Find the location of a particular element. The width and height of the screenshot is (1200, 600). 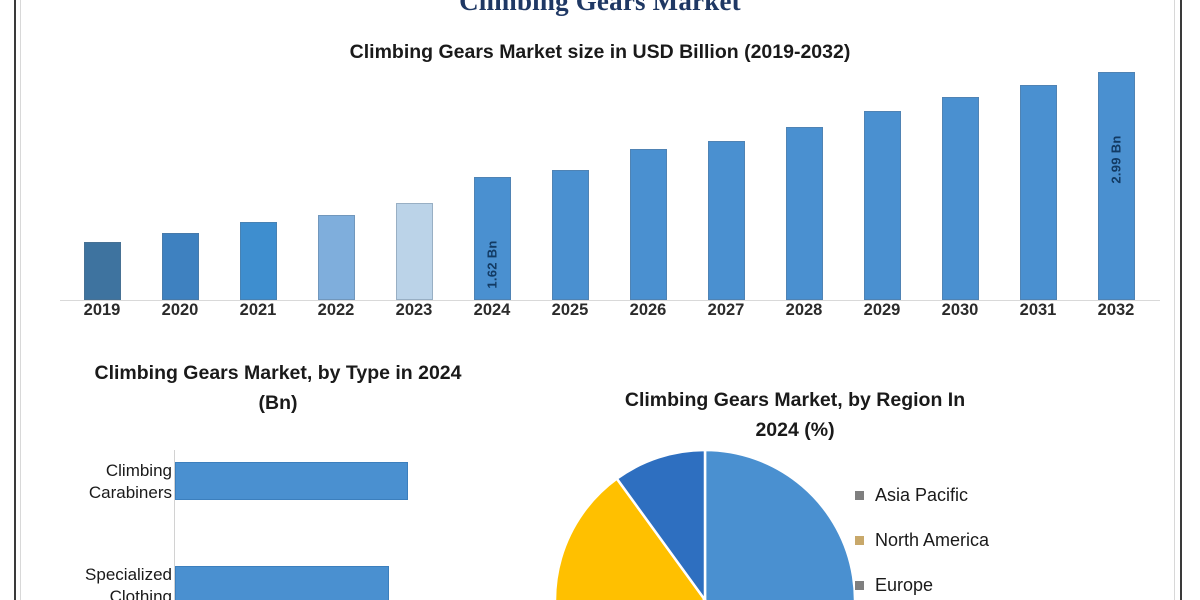

column-bar-slot: 2.99 Bn is located at coordinates (1116, 180).